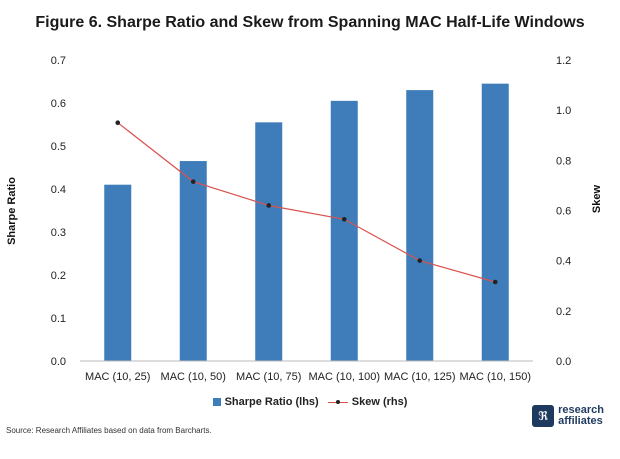  I want to click on left-axis-ticks: 0.0 0.1 0.2 0.3 0.4 0.5 0.6 0.7, so click(58, 211).